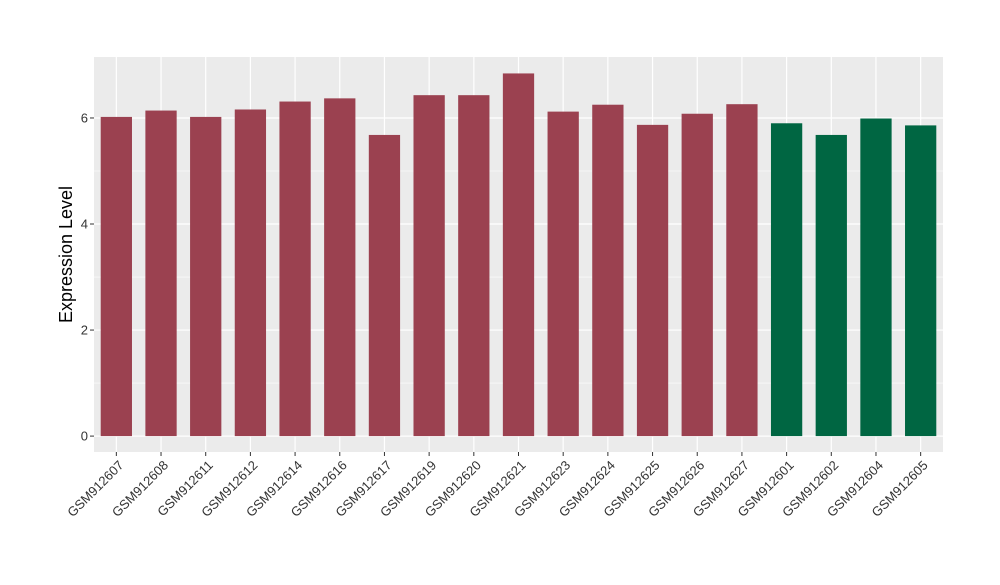 This screenshot has width=1000, height=585. What do you see at coordinates (876, 277) in the screenshot?
I see `bar-GSM912604` at bounding box center [876, 277].